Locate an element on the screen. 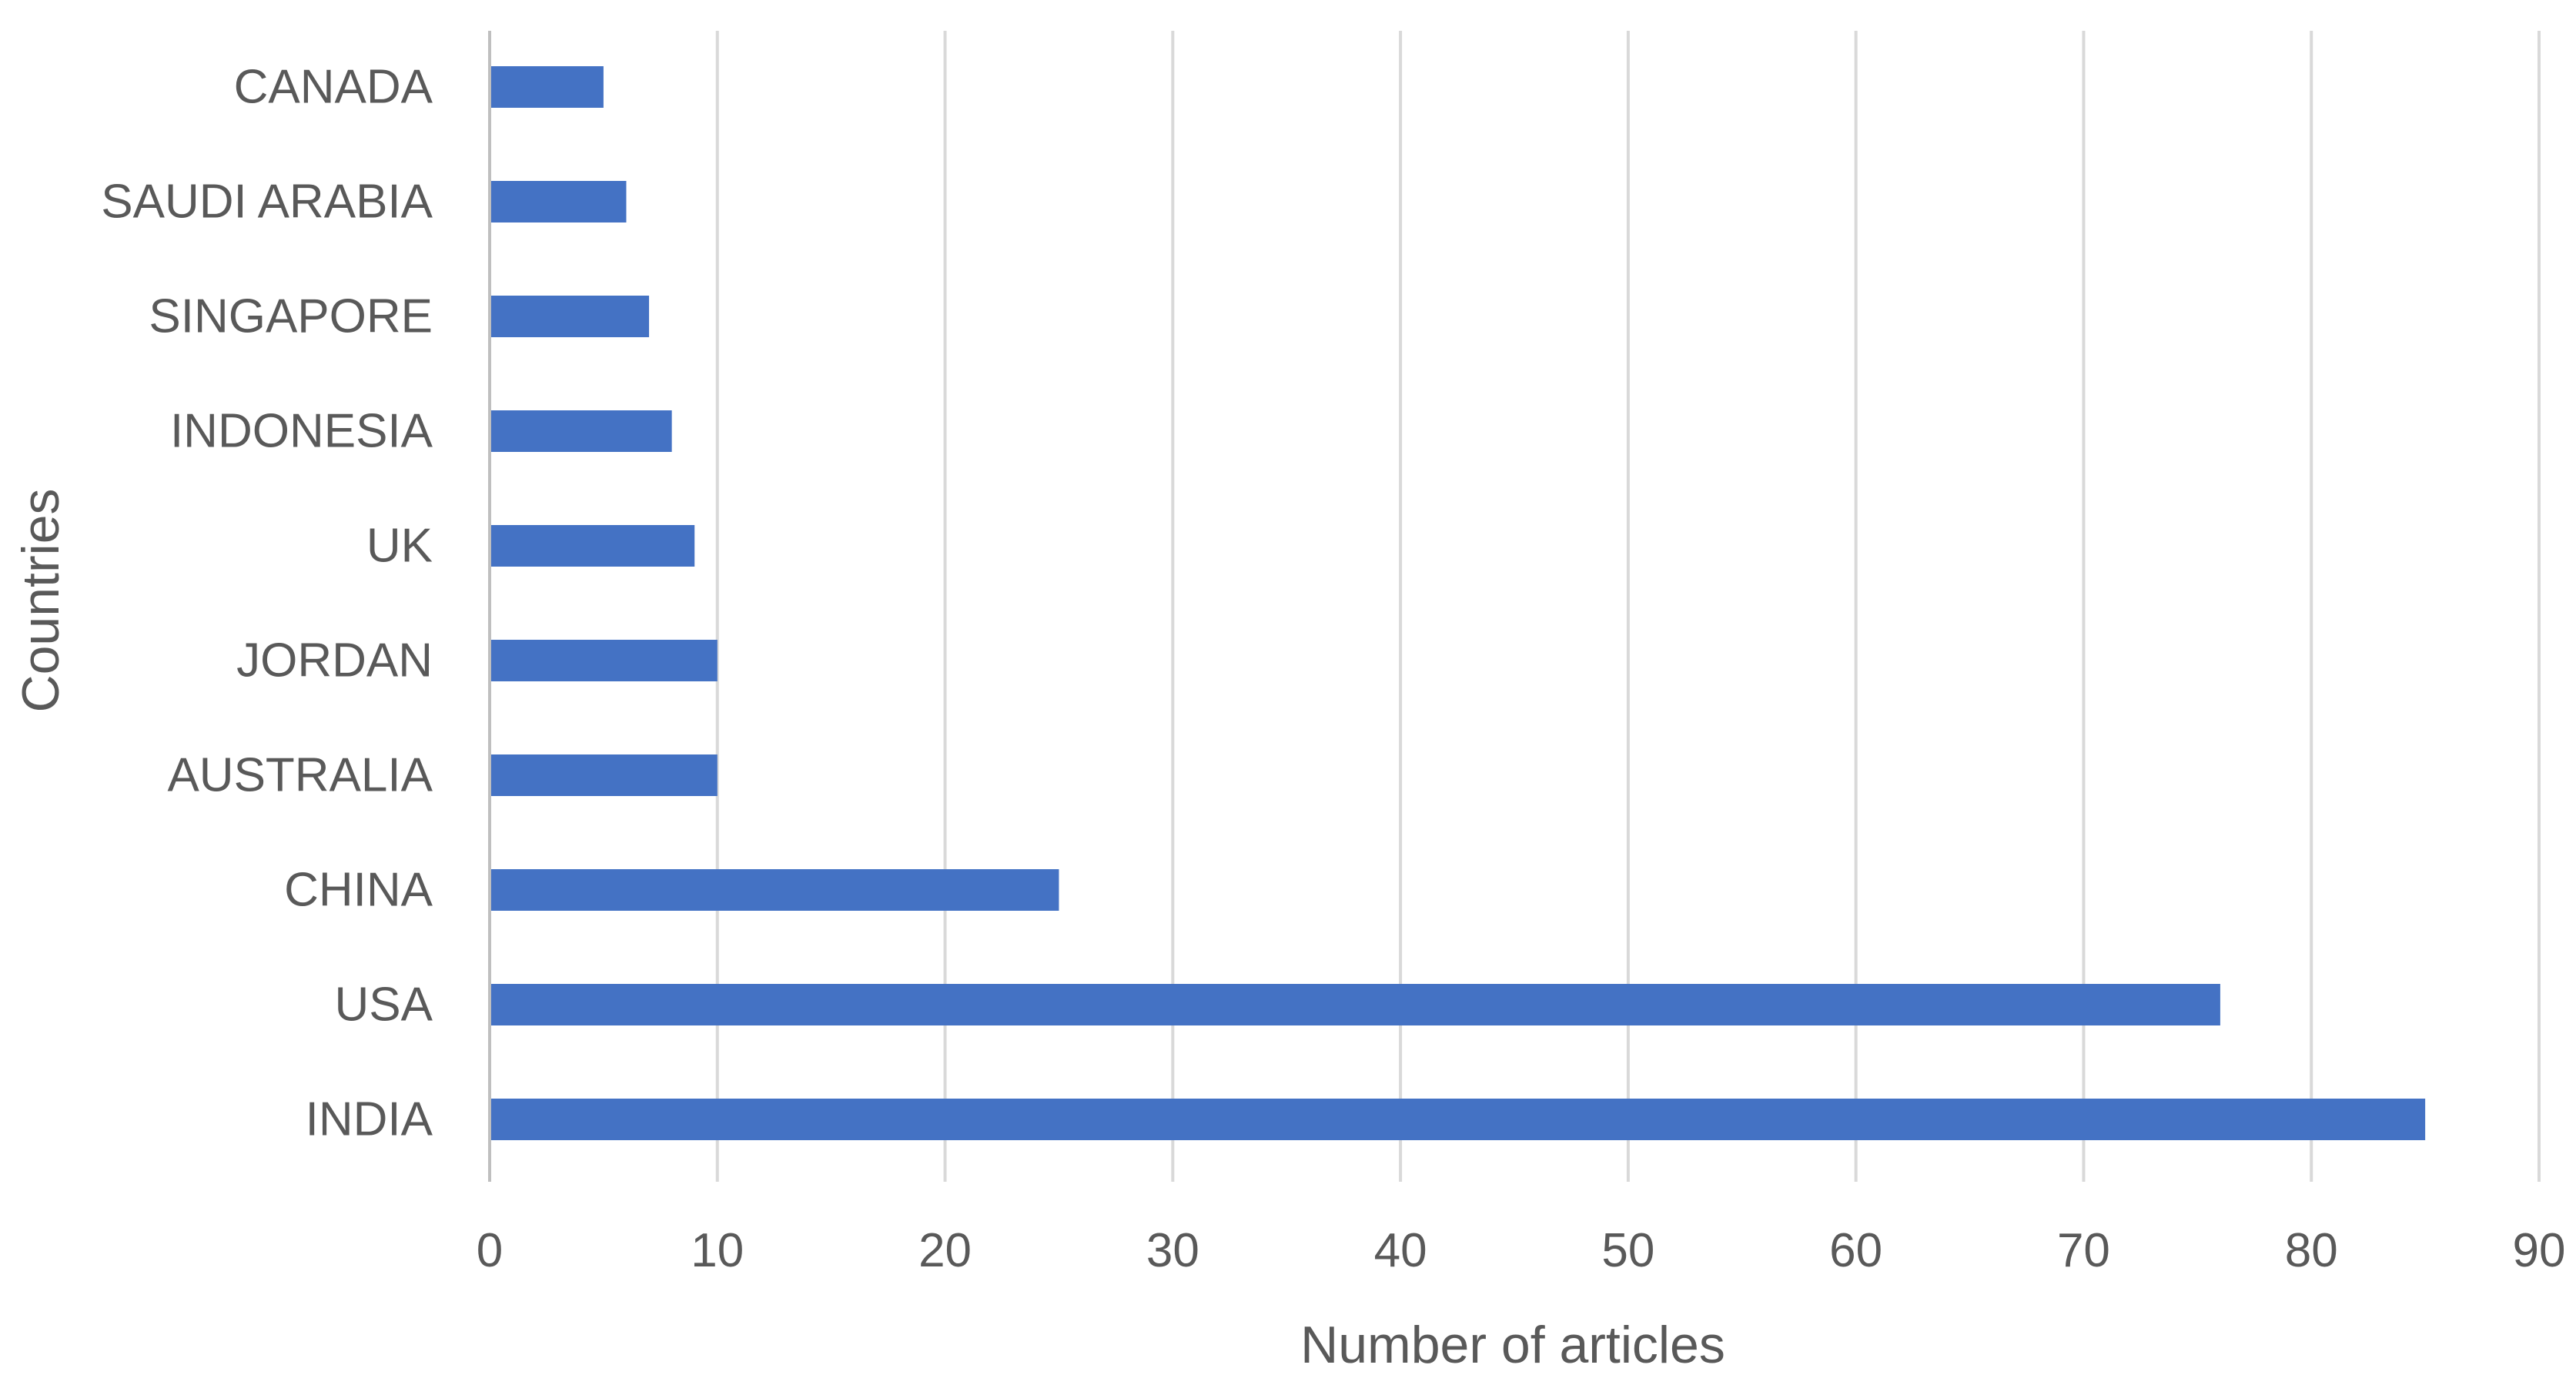  x-tick-label: 50 is located at coordinates (1628, 1250).